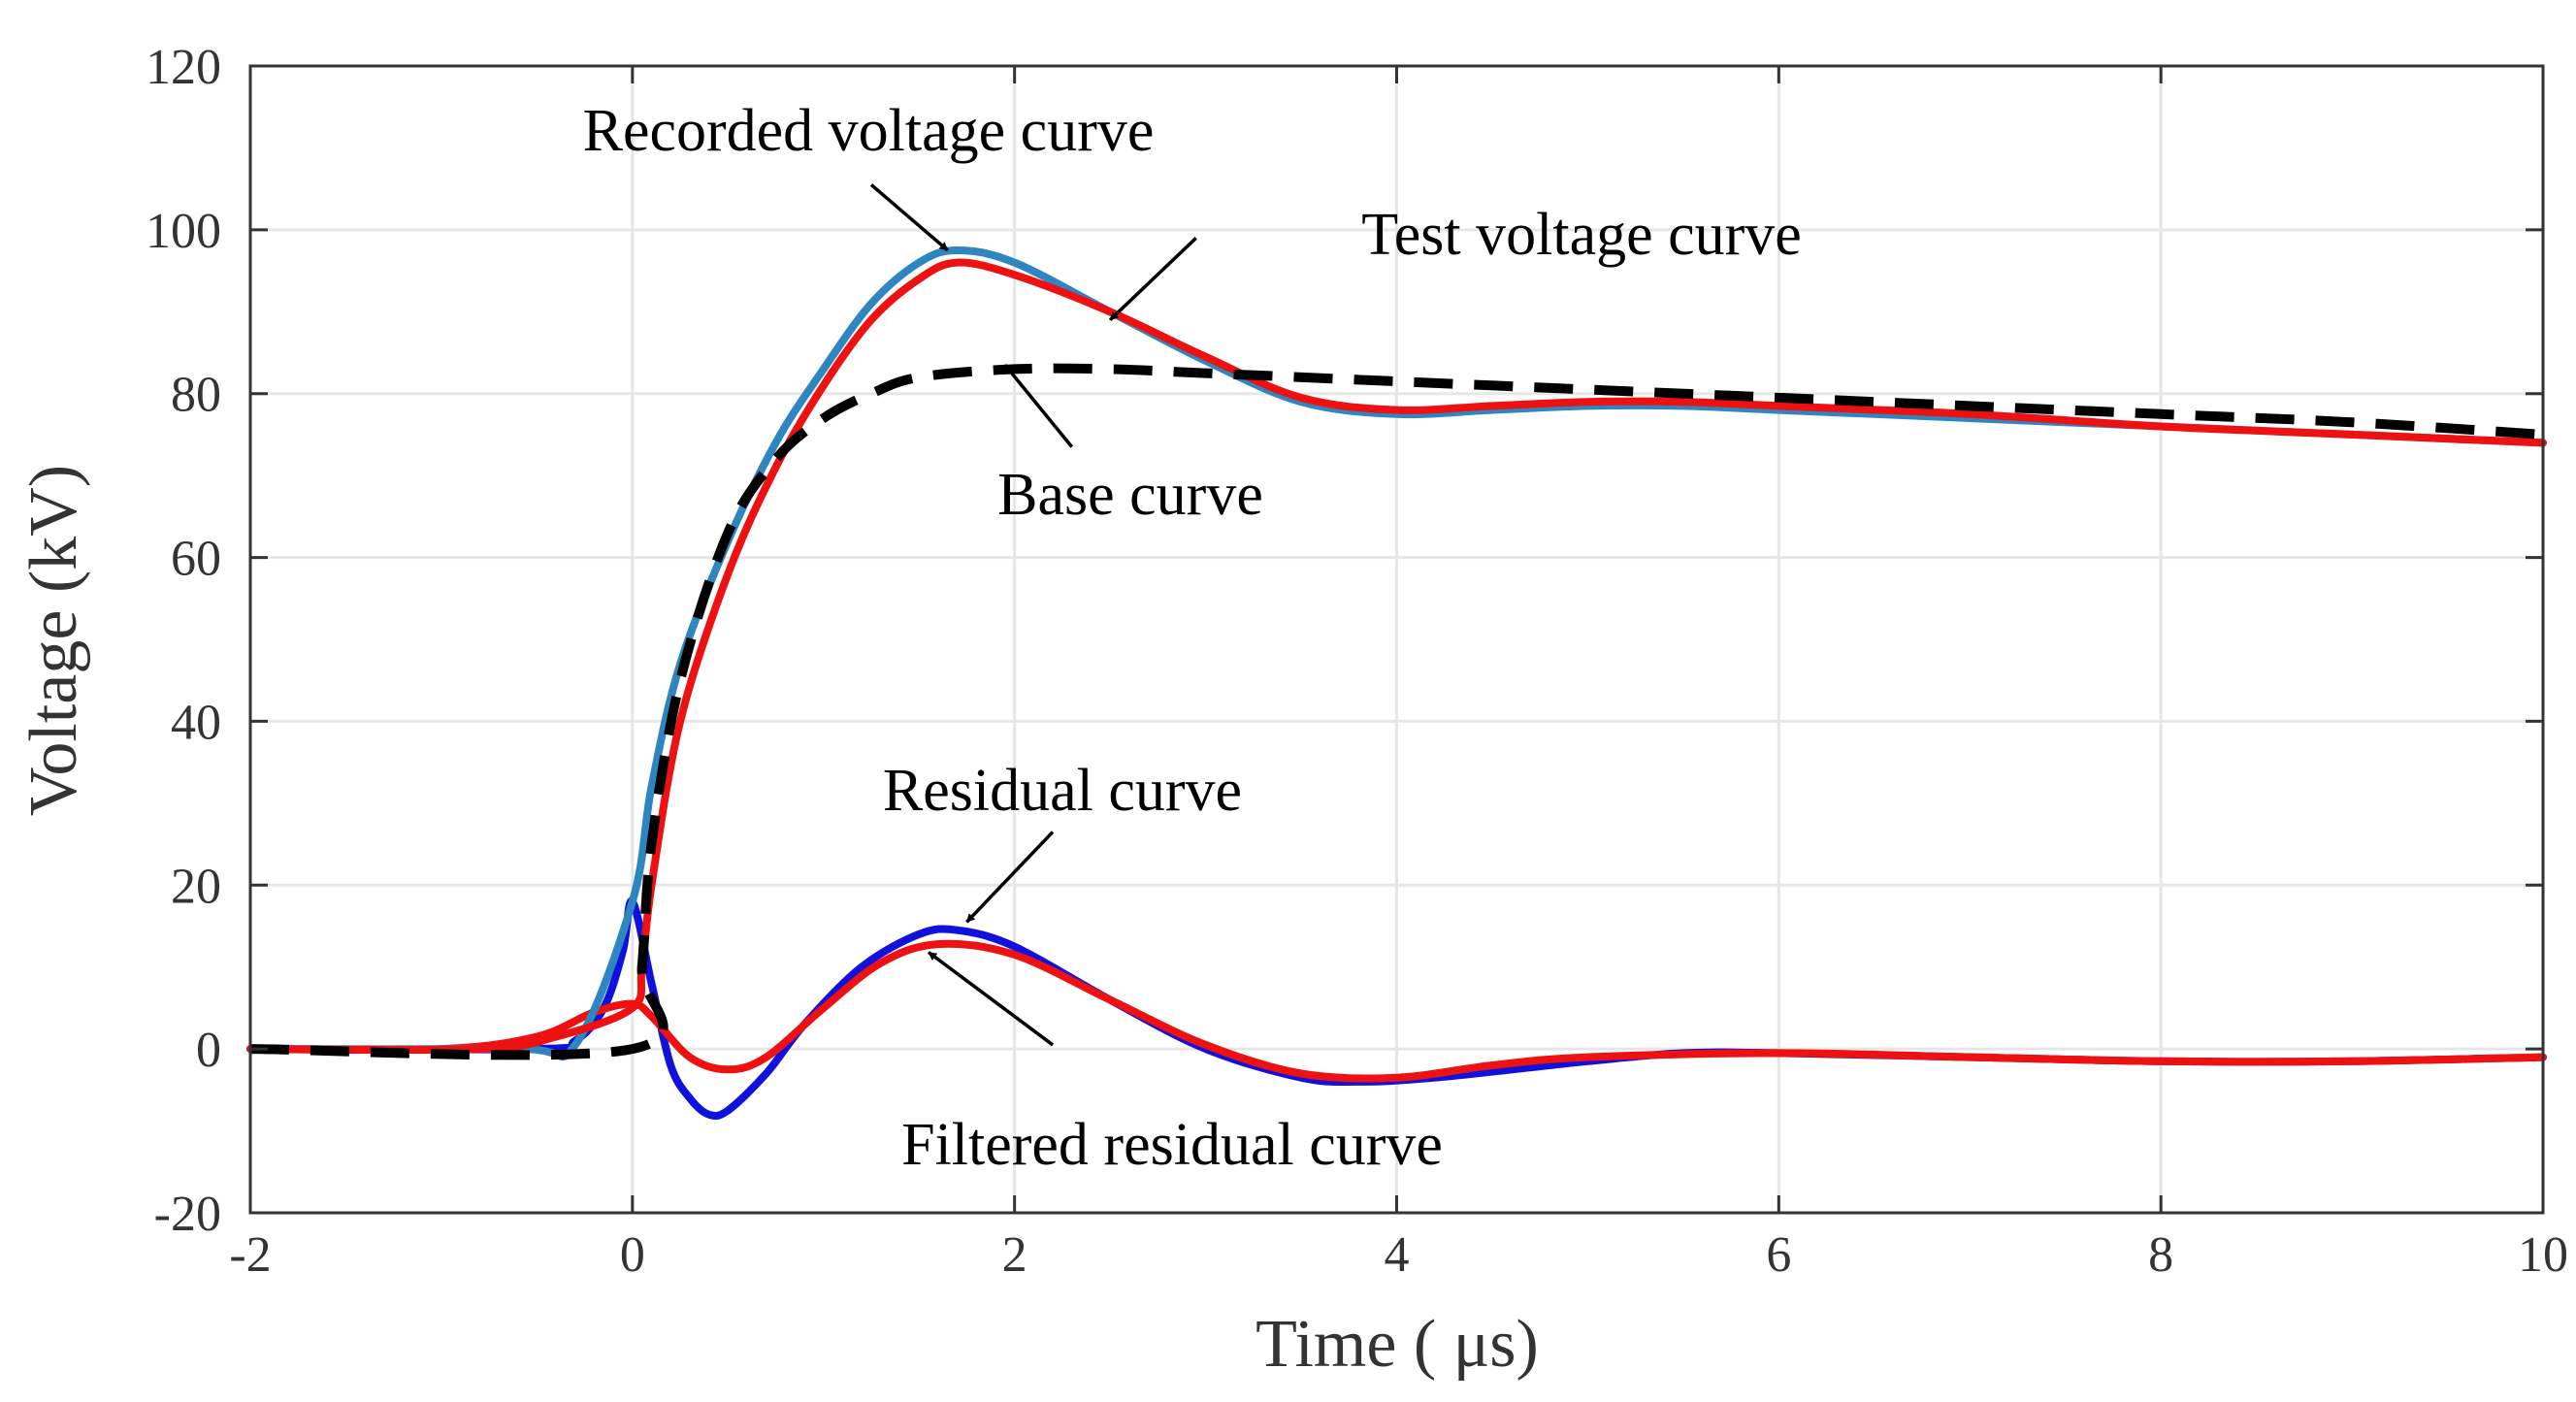 This screenshot has height=1402, width=2576. What do you see at coordinates (1039, 406) in the screenshot?
I see `annotation-arrow-base-curve` at bounding box center [1039, 406].